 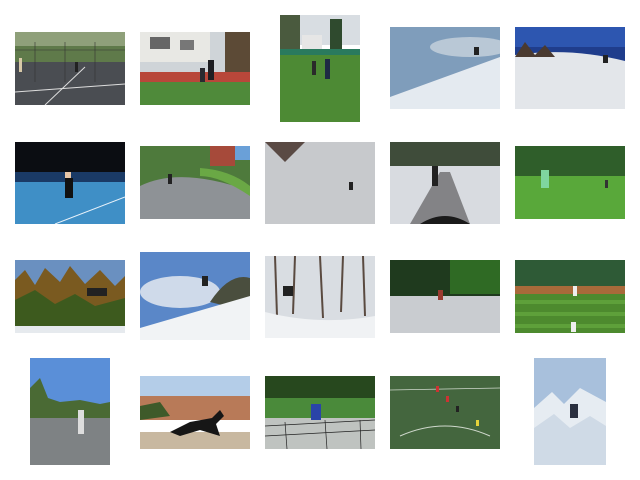 What do you see at coordinates (570, 296) in the screenshot?
I see `baseball-photo` at bounding box center [570, 296].